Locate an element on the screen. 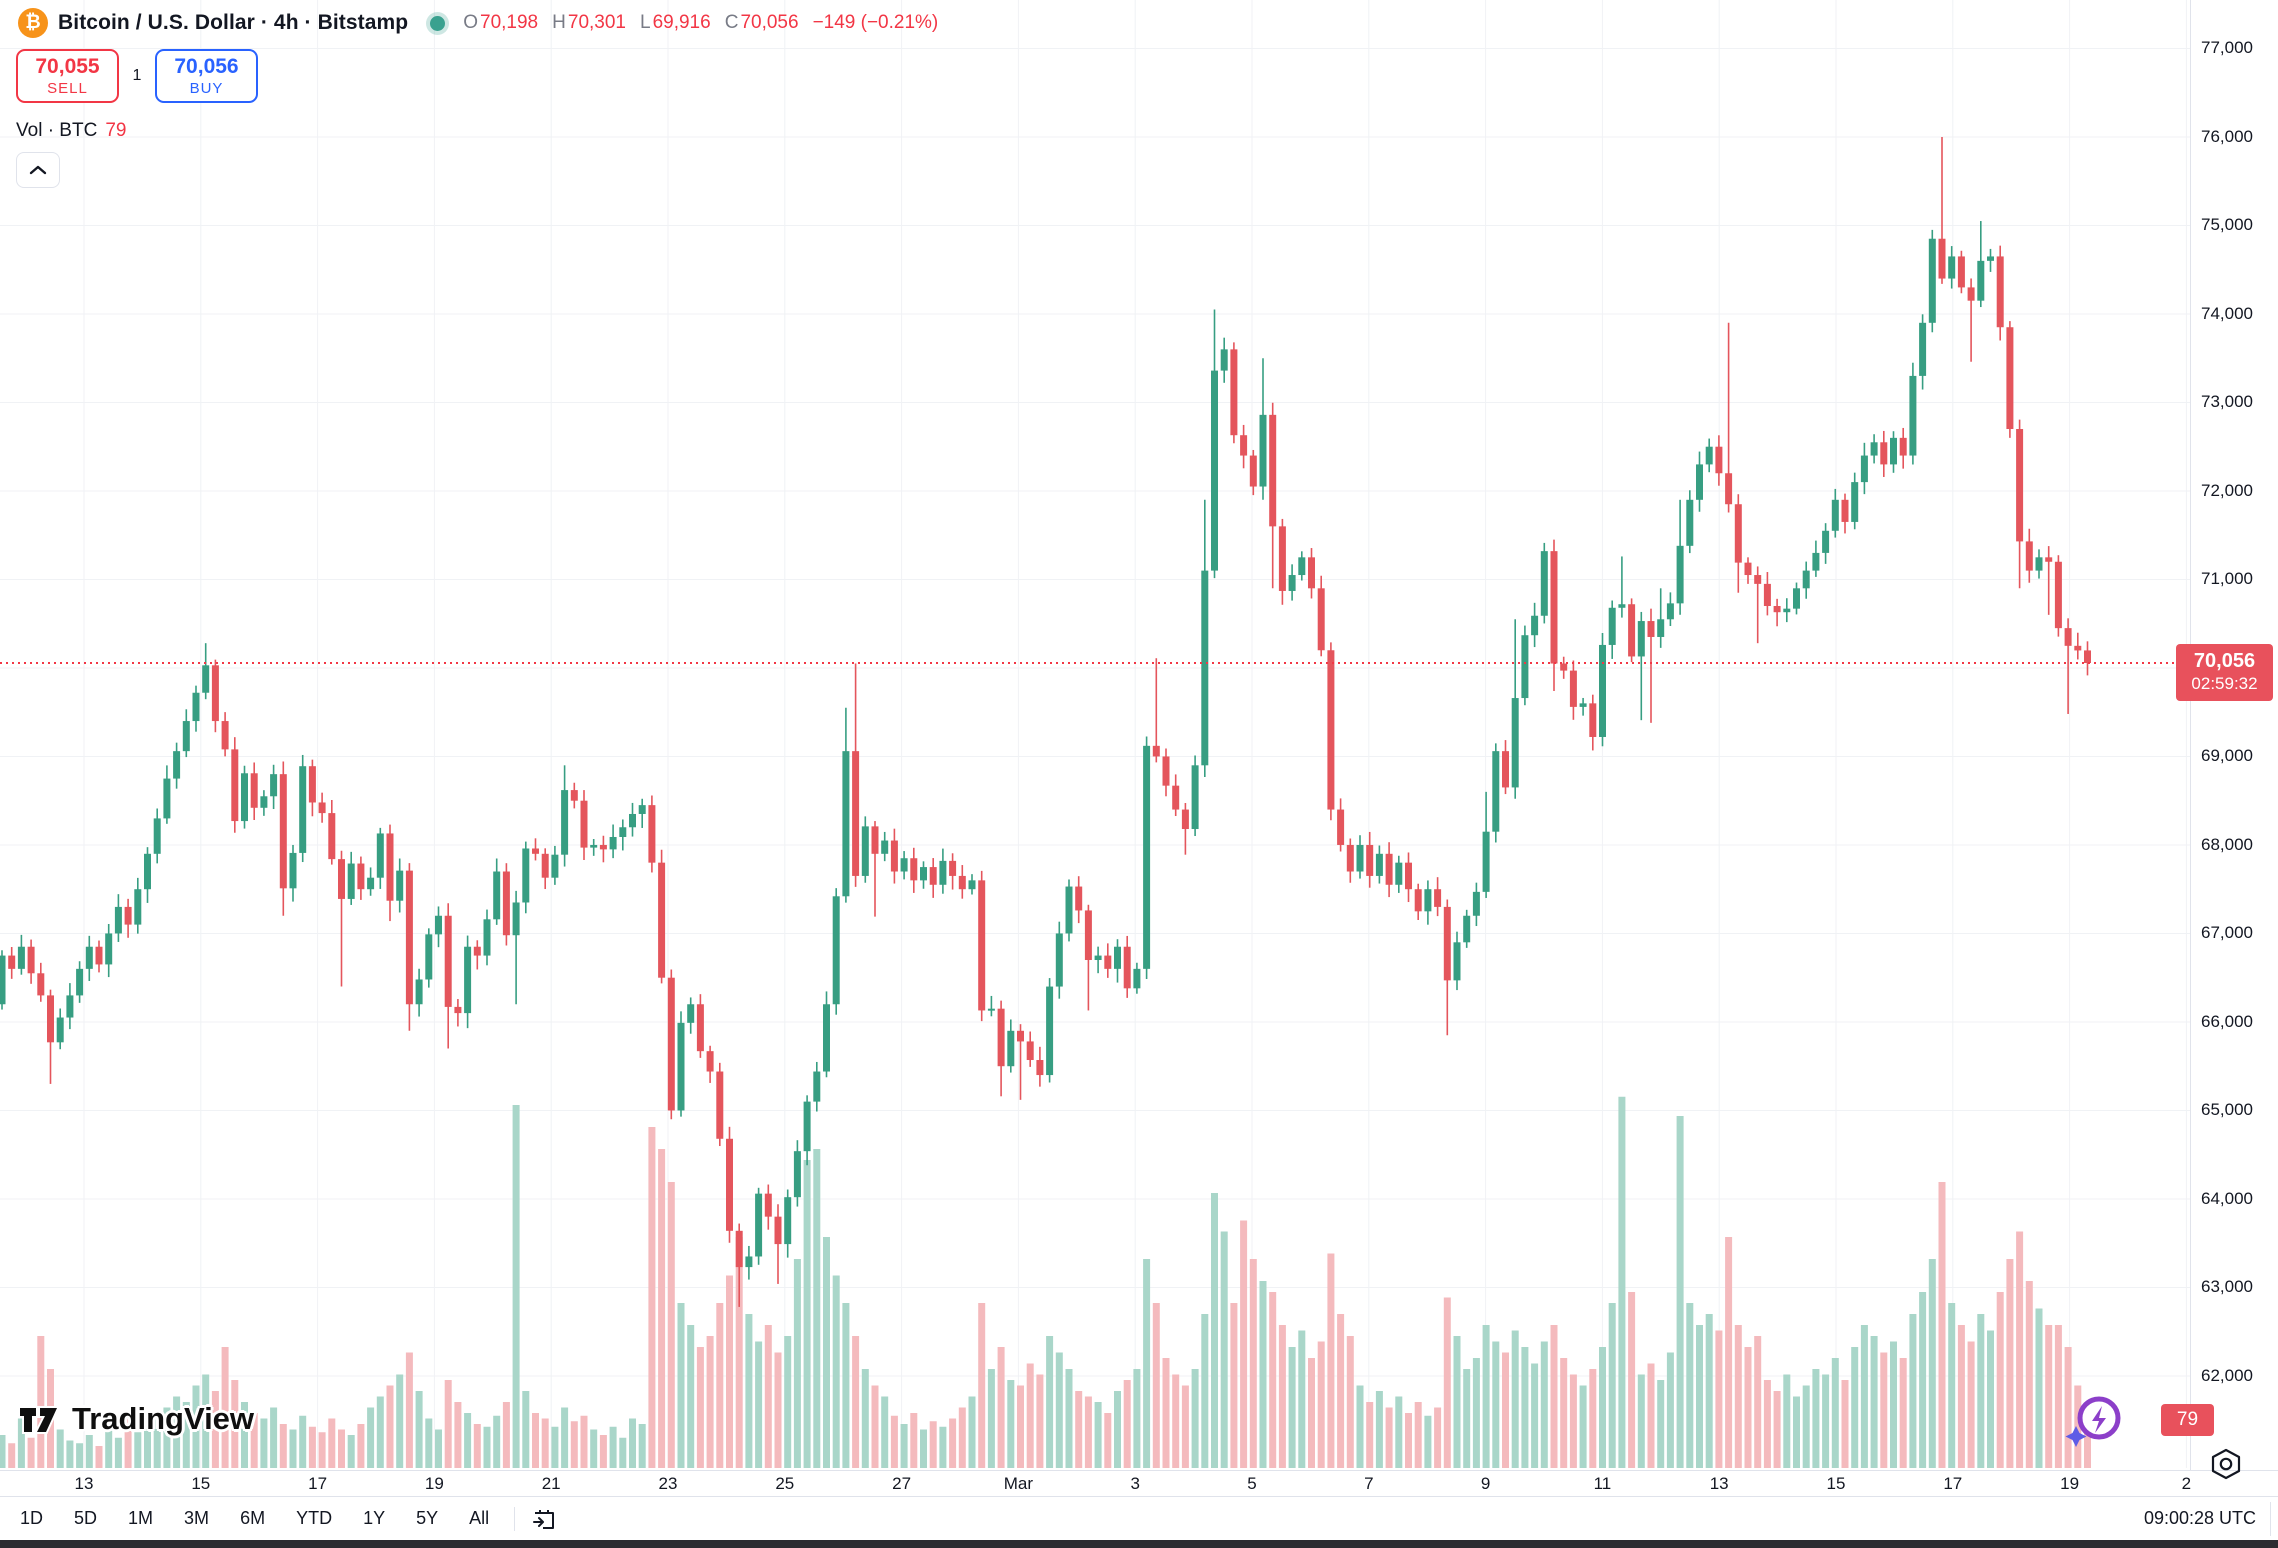  sparkle-icon is located at coordinates (2076, 1436).